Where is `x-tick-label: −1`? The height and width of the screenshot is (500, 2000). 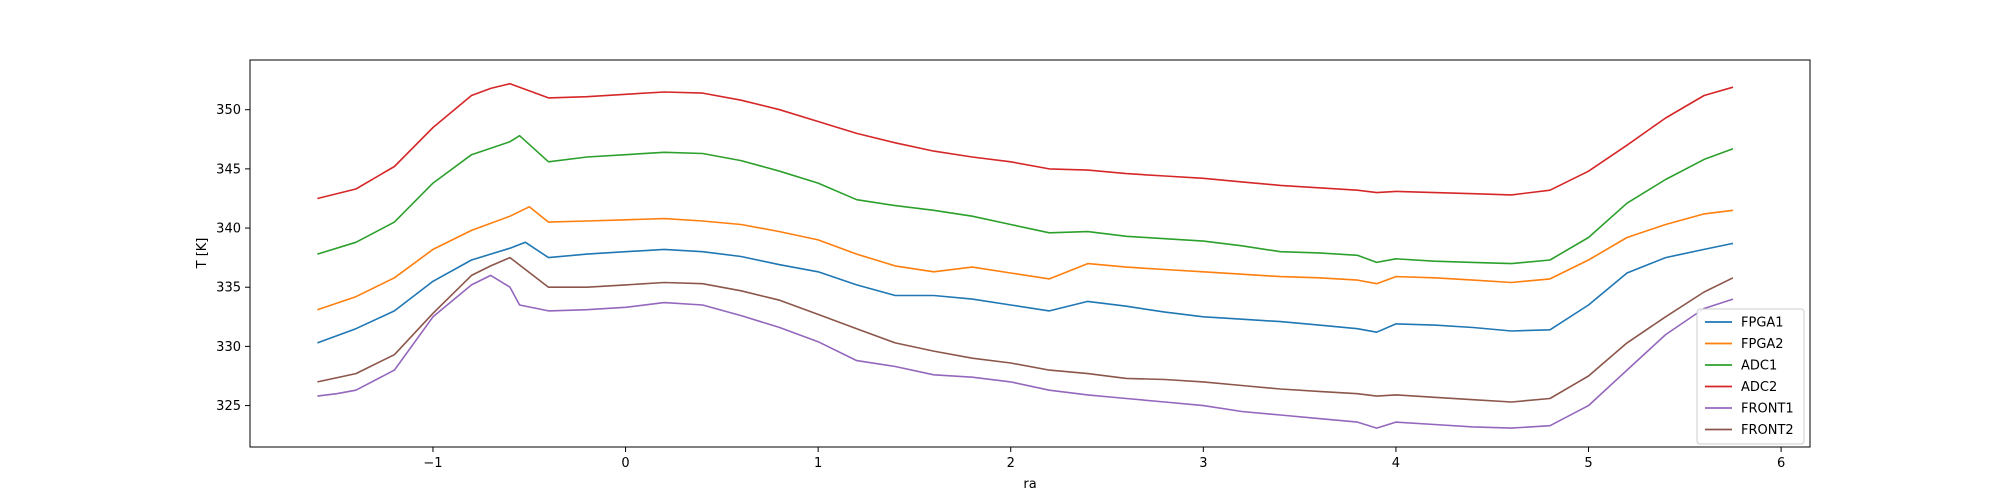 x-tick-label: −1 is located at coordinates (432, 463).